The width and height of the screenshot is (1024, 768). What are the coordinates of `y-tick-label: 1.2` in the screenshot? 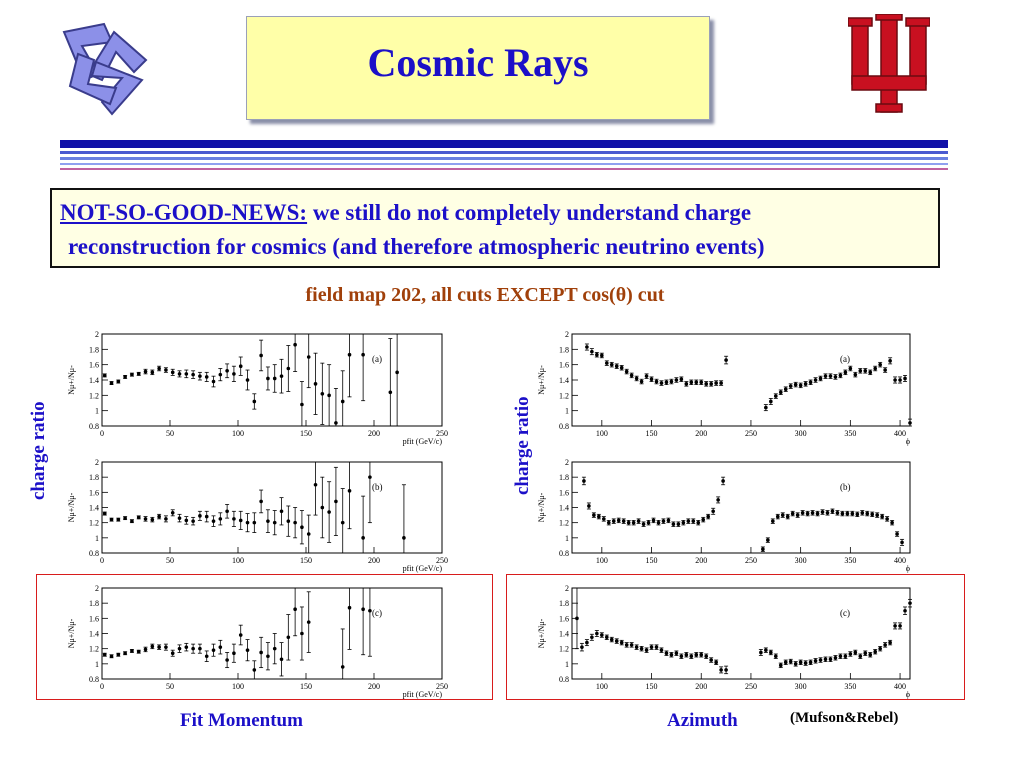 It's located at (94, 395).